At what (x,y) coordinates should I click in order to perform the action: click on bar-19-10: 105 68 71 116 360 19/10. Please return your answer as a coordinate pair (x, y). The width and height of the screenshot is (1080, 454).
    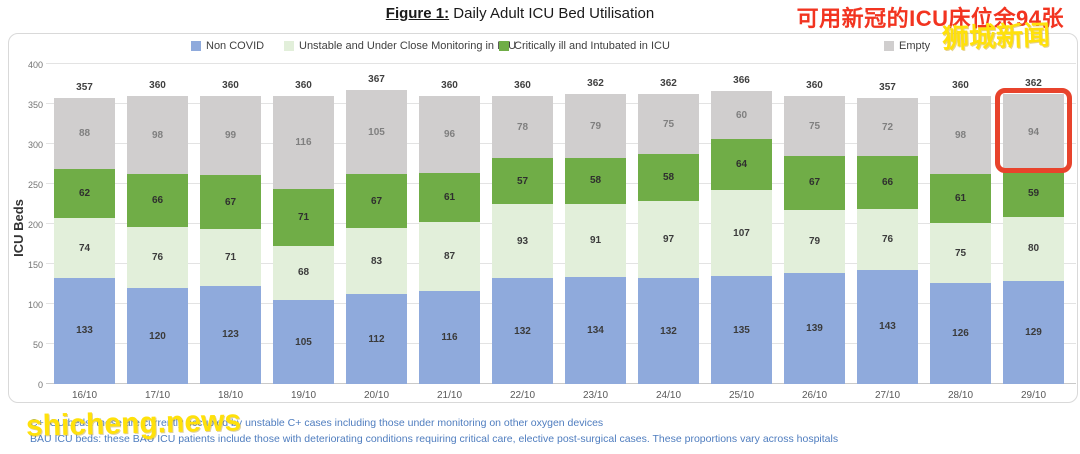
    Looking at the image, I should click on (303, 232).